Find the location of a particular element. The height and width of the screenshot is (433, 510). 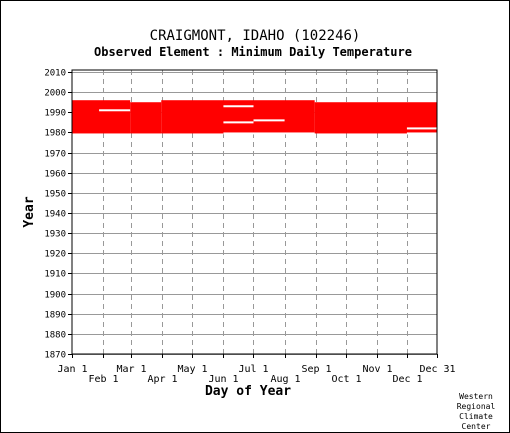

y-tick-label: 1940 is located at coordinates (55, 215).